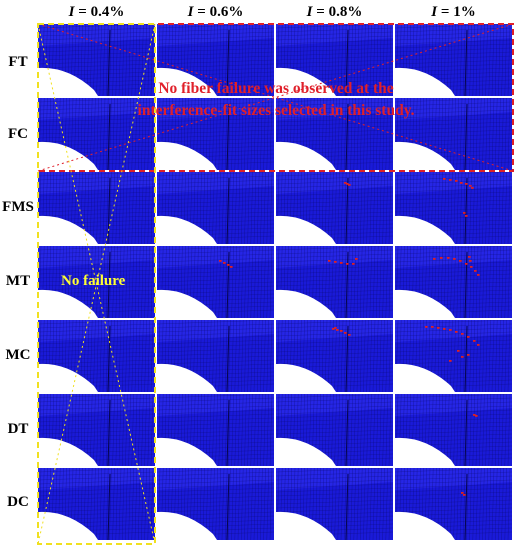  Describe the element at coordinates (18, 355) in the screenshot. I see `row-header-MC: MC` at that location.